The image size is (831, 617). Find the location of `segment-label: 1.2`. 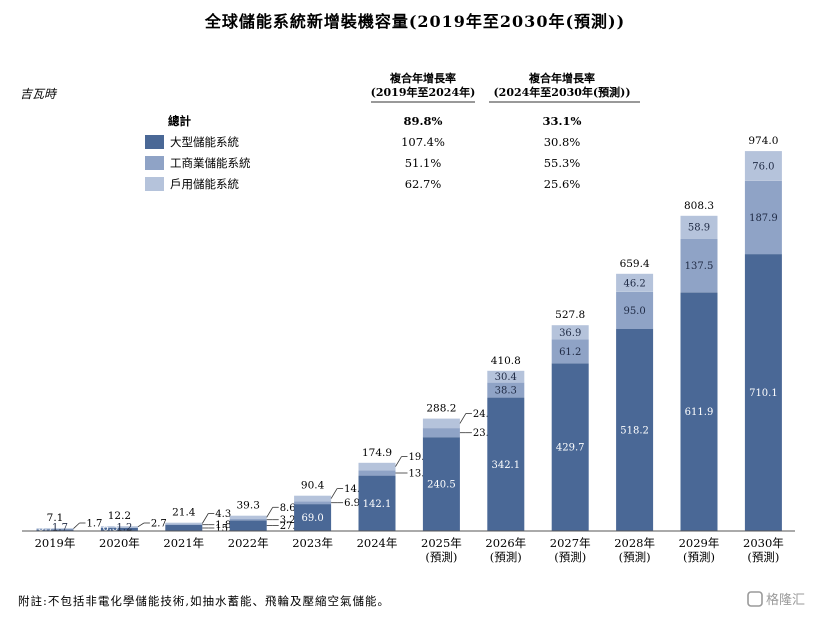

segment-label: 1.2 is located at coordinates (124, 528).